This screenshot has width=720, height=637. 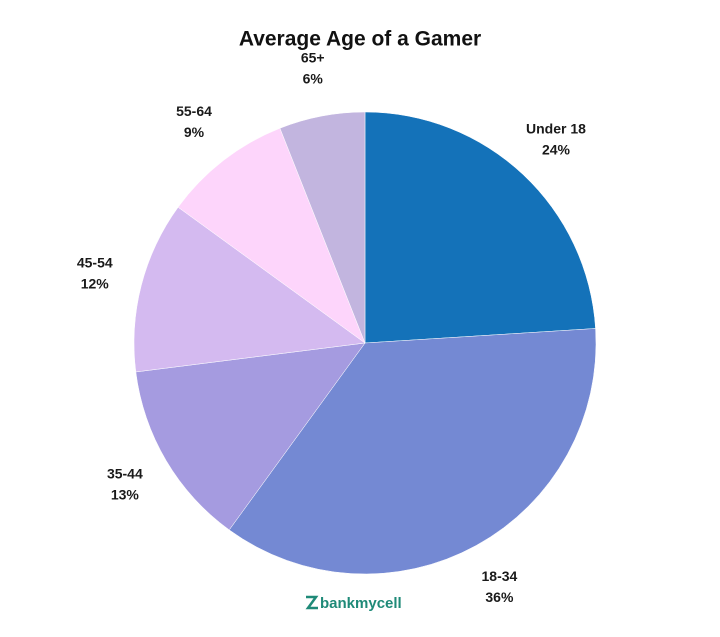 I want to click on watermark: bankmycell, so click(x=361, y=603).